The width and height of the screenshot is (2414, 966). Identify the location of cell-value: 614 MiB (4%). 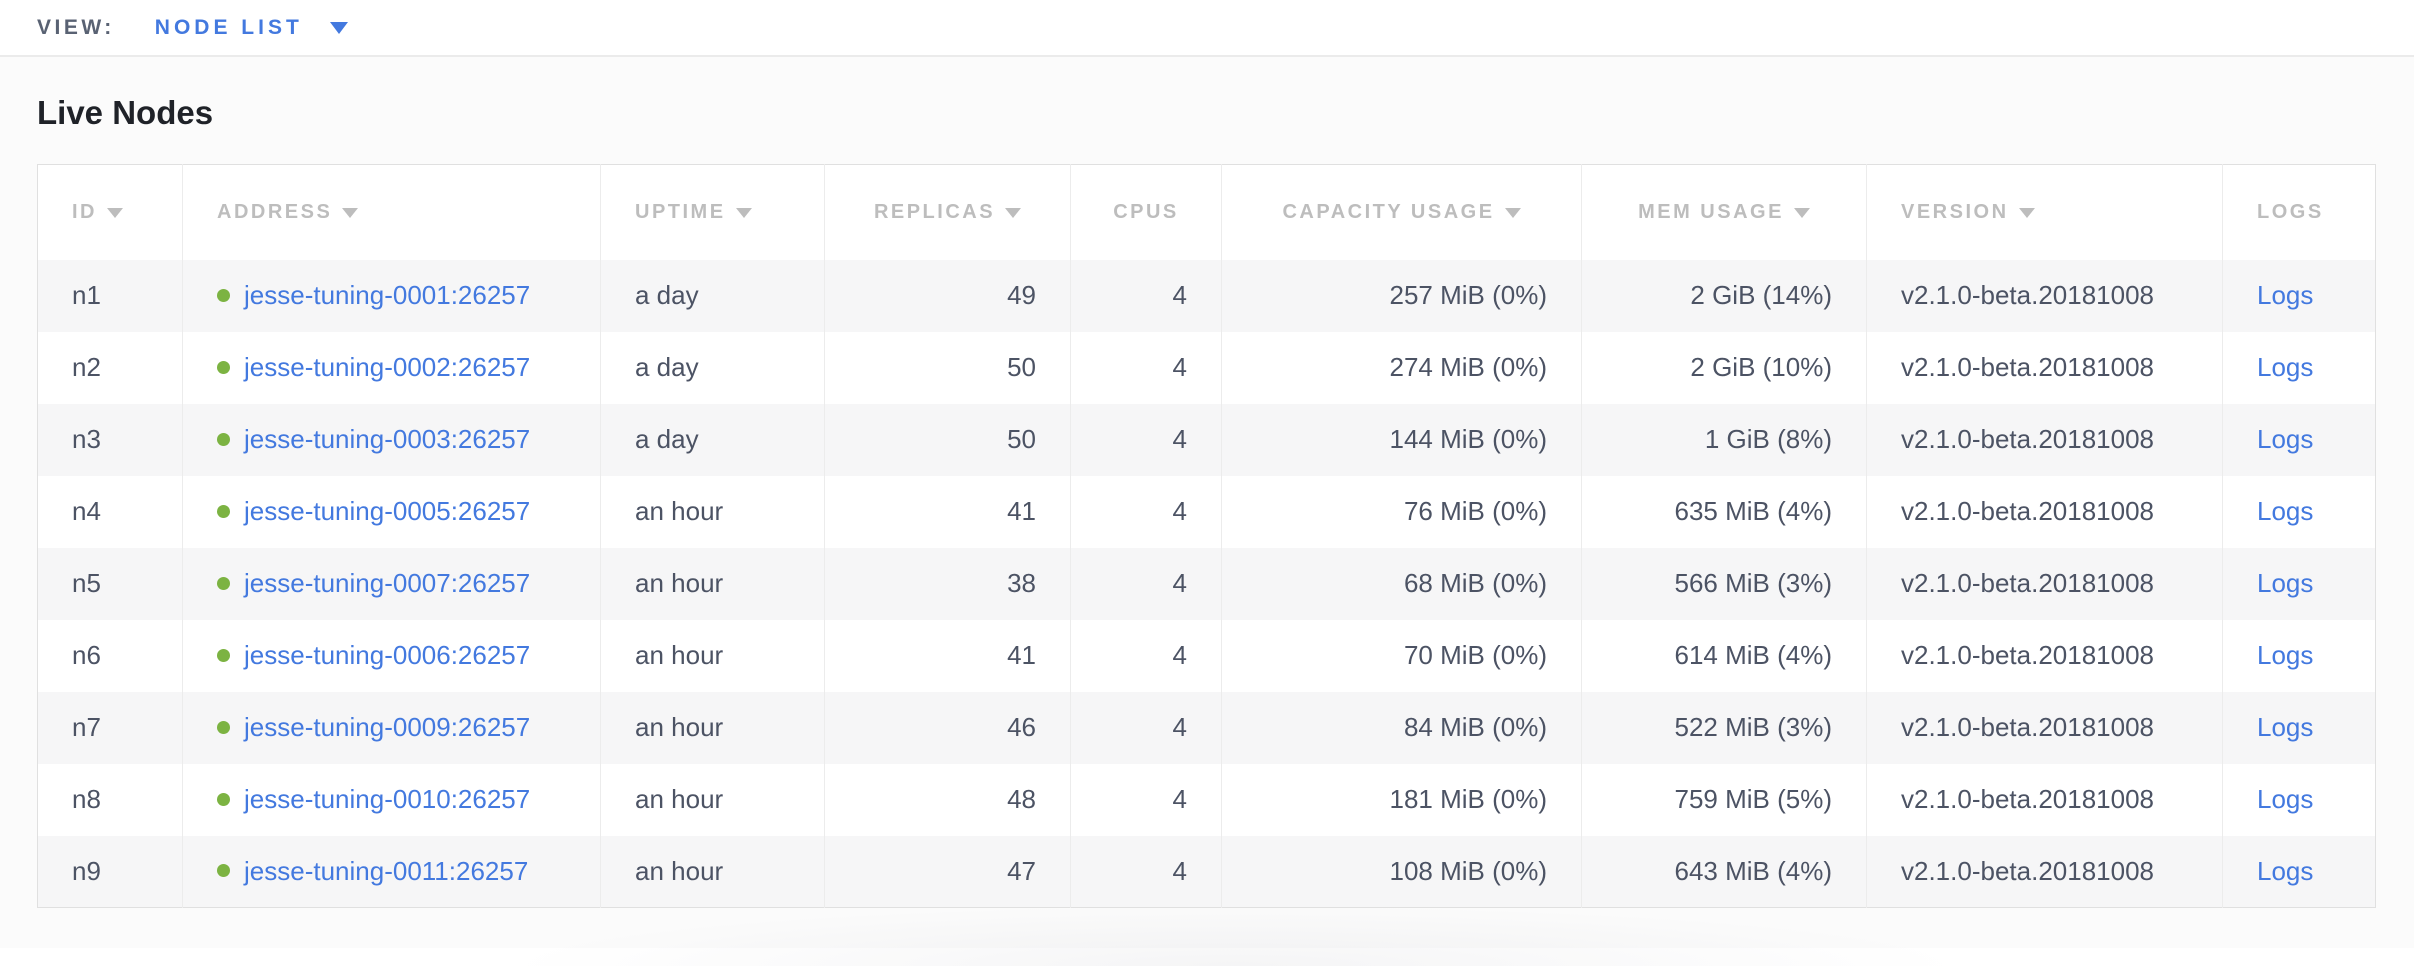
(1753, 655).